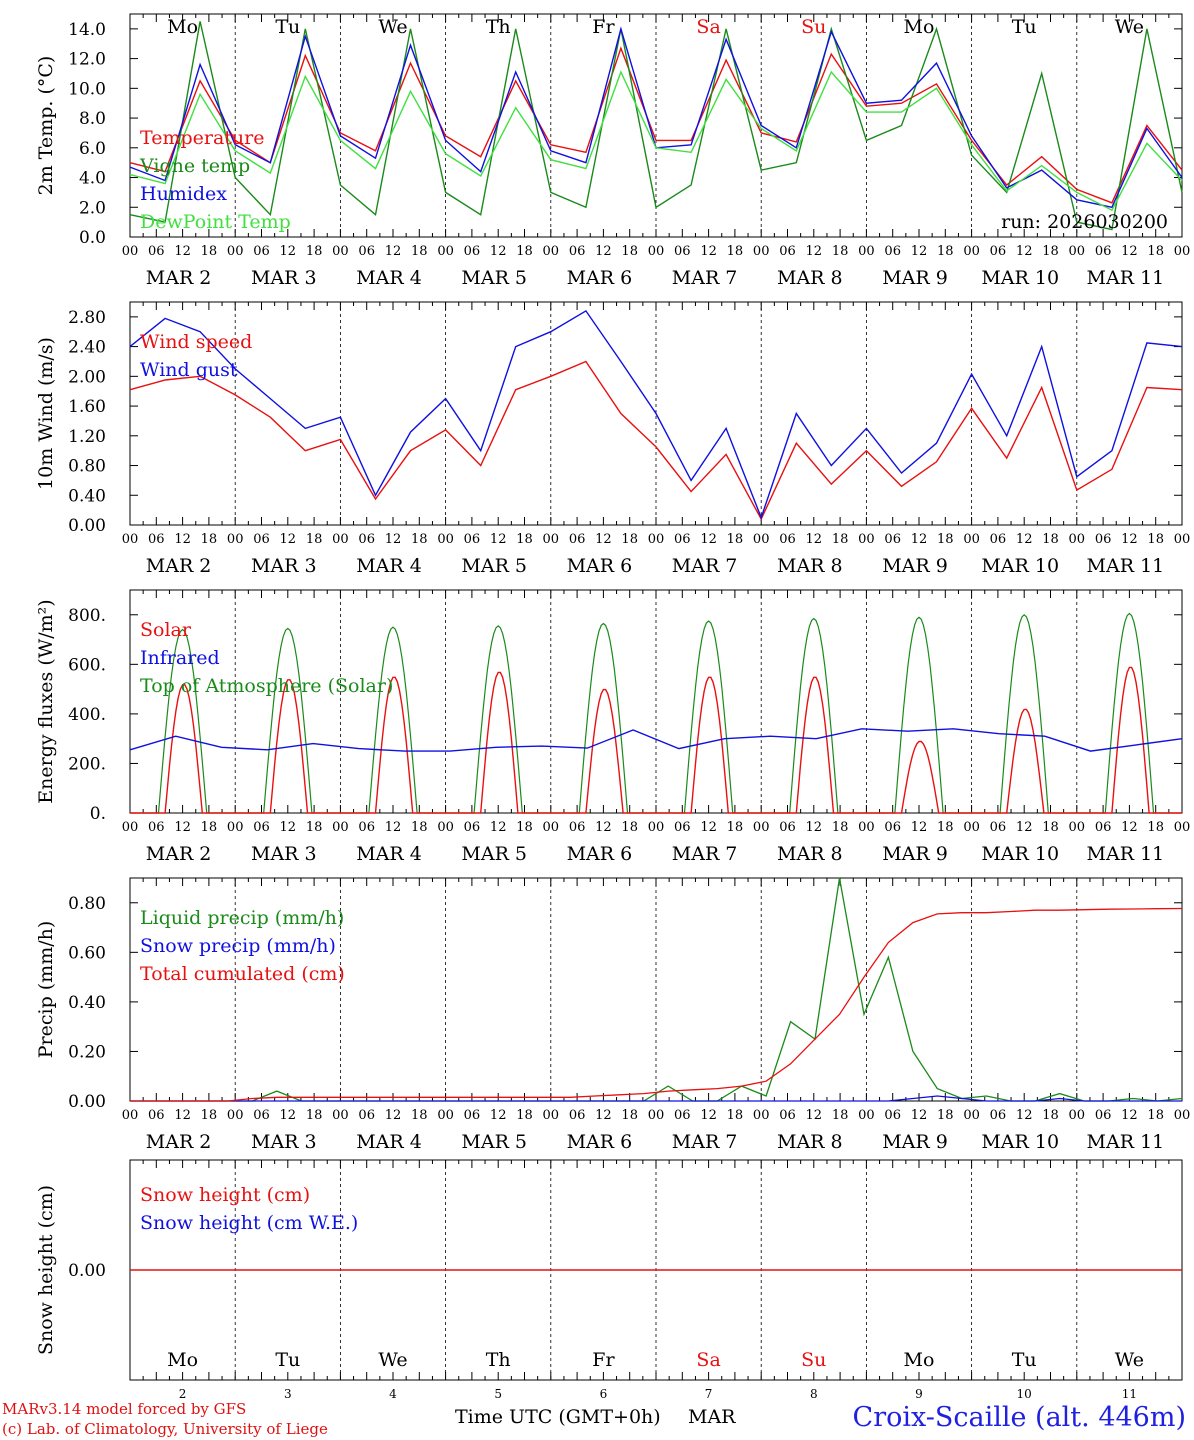  Describe the element at coordinates (712, 1417) in the screenshot. I see `x-axis-month: MAR` at that location.